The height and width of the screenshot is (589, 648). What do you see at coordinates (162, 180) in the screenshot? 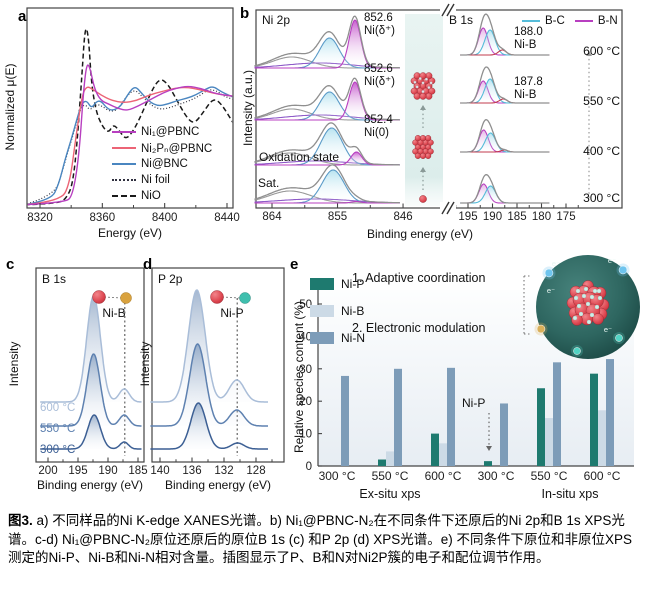
I see `legend-item-ni-foil: Ni foil` at bounding box center [162, 180].